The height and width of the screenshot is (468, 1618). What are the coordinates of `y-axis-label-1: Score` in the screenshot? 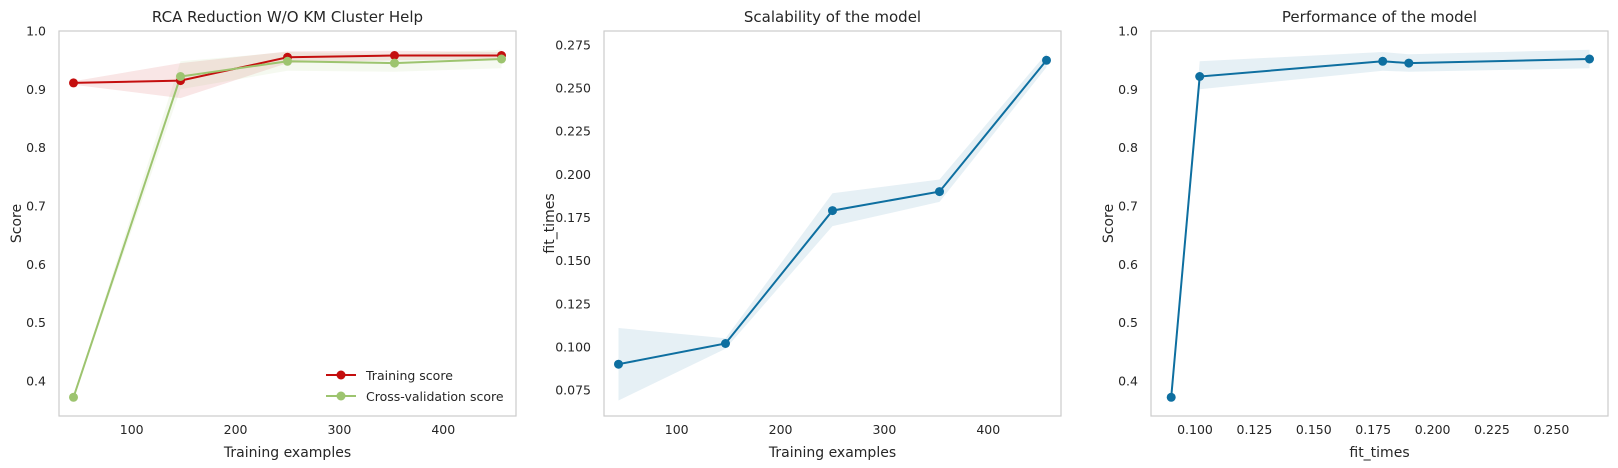 It's located at (17, 223).